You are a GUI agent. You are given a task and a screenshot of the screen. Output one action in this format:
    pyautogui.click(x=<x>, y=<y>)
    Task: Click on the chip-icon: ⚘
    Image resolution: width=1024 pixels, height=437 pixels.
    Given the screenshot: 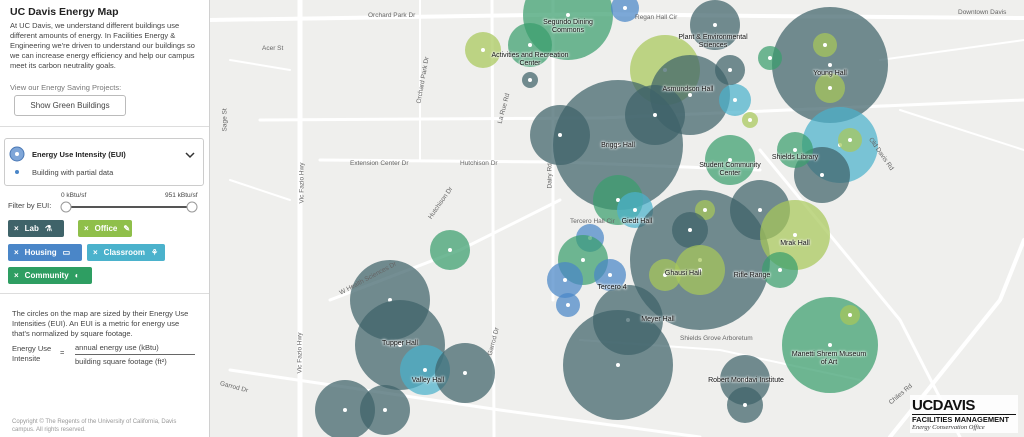 What is the action you would take?
    pyautogui.click(x=155, y=252)
    